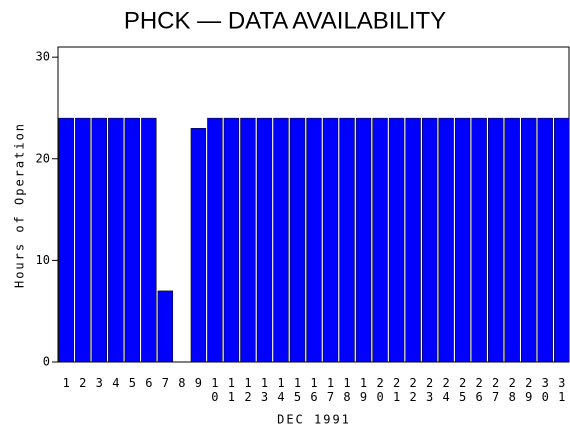 The image size is (570, 430). I want to click on x-tick-label: 4, so click(115, 383).